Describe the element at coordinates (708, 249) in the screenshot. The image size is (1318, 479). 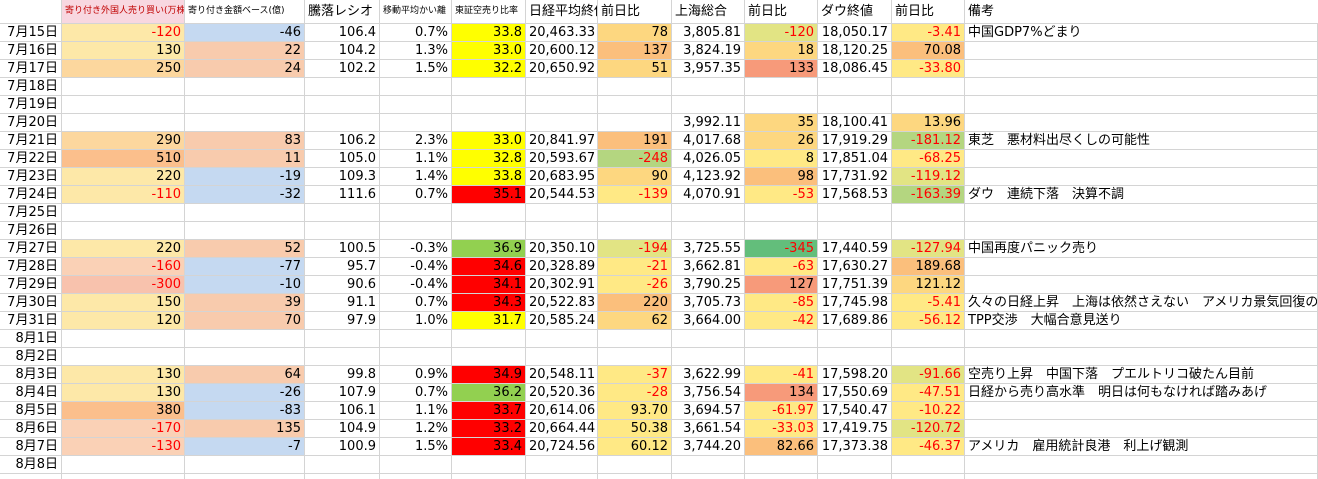
I see `value-cell: 3,725.55` at that location.